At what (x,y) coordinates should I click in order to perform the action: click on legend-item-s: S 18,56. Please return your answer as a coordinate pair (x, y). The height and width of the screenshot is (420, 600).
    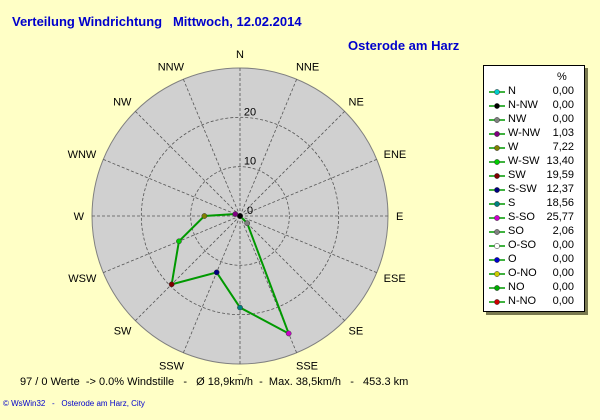
    Looking at the image, I should click on (534, 204).